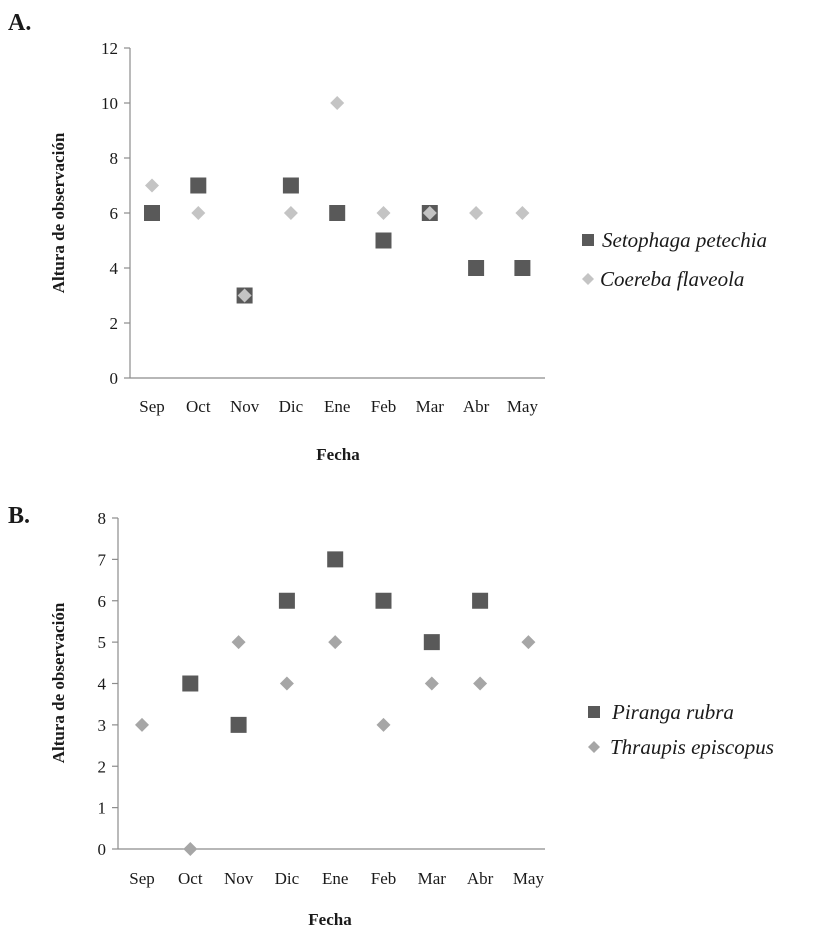  What do you see at coordinates (245, 406) in the screenshot?
I see `panel-a-x-tick-label: Nov` at bounding box center [245, 406].